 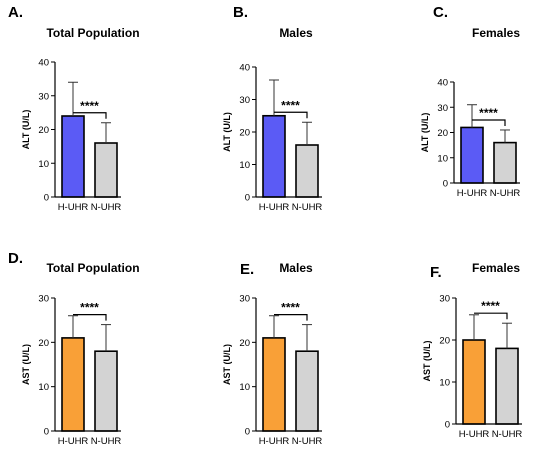 What do you see at coordinates (240, 12) in the screenshot?
I see `panel-letter: B.` at bounding box center [240, 12].